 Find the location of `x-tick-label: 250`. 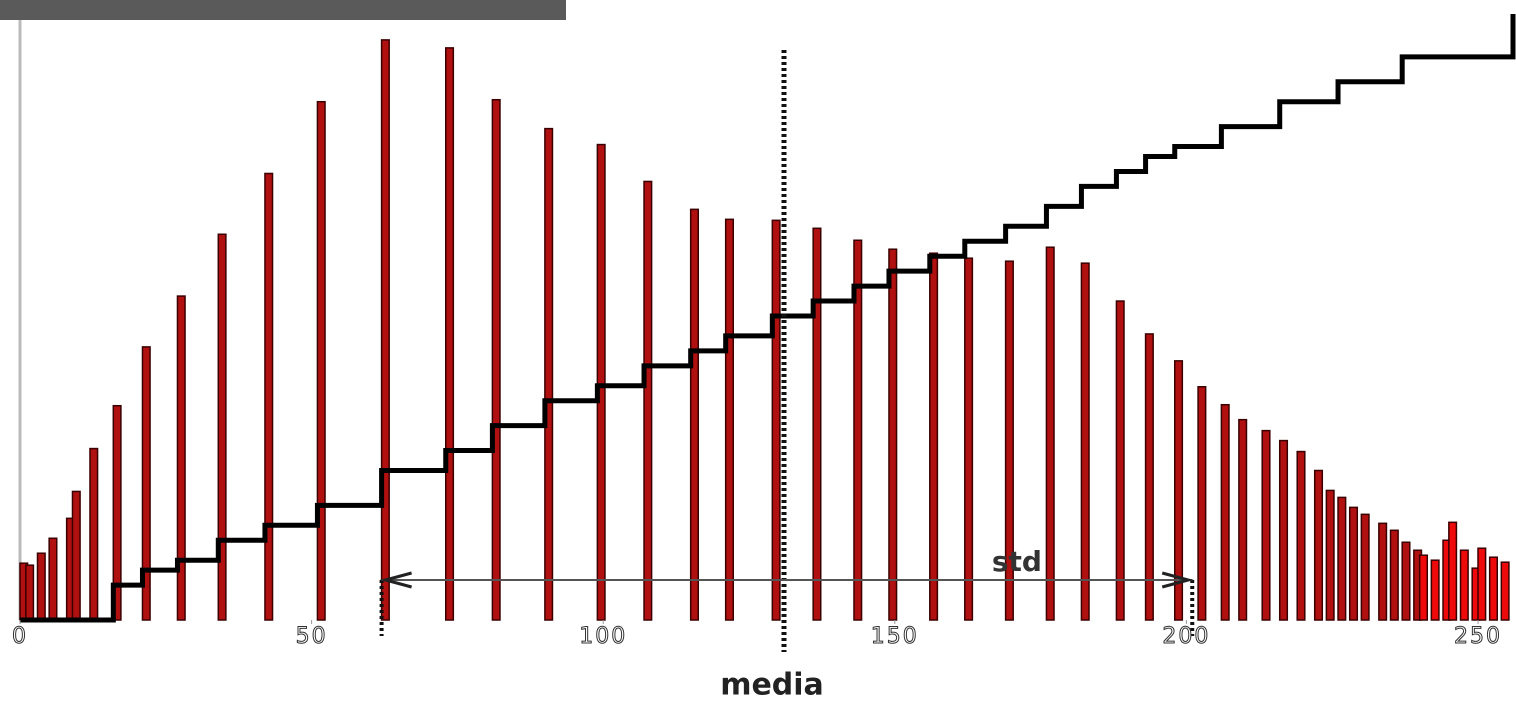

x-tick-label: 250 is located at coordinates (1478, 636).